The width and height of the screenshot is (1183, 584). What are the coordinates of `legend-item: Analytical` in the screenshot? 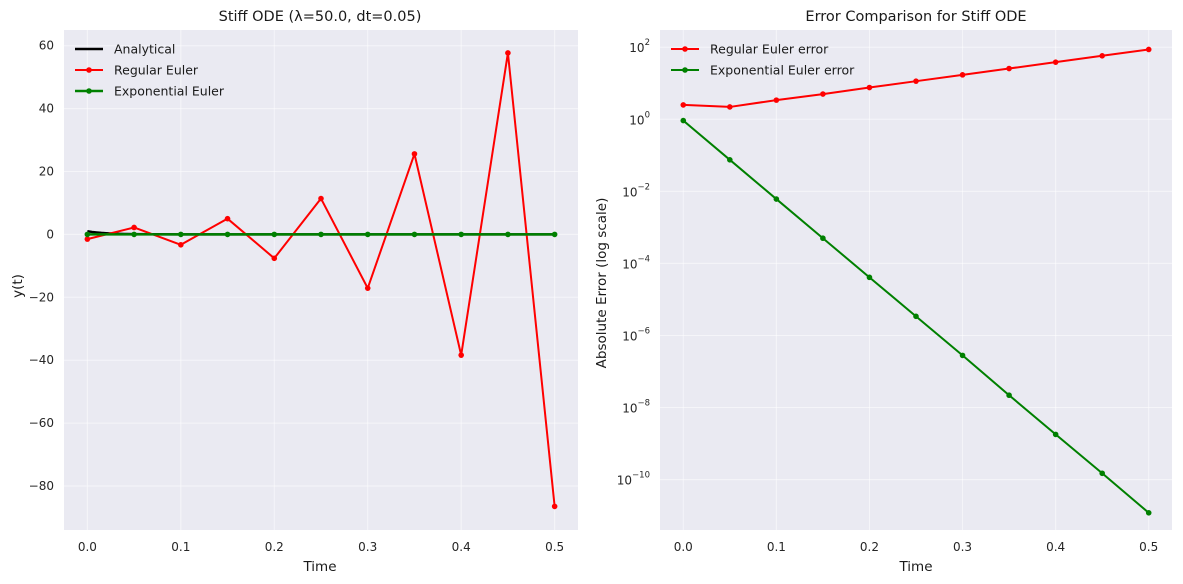 It's located at (125, 49).